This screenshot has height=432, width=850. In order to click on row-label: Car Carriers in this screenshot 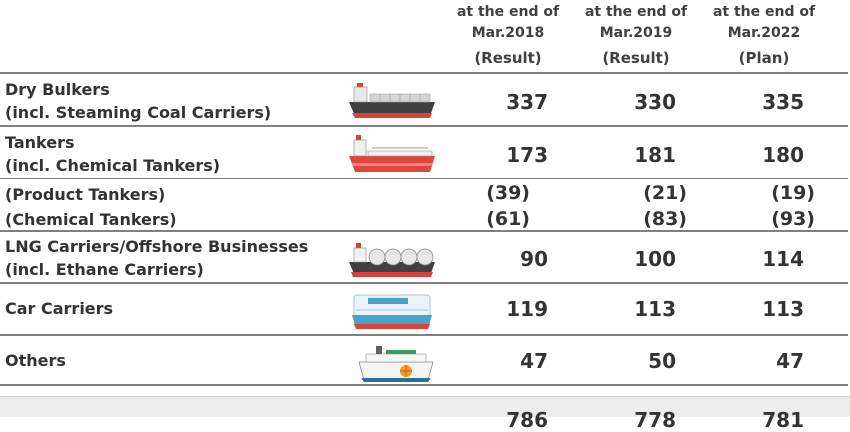, I will do `click(59, 308)`.